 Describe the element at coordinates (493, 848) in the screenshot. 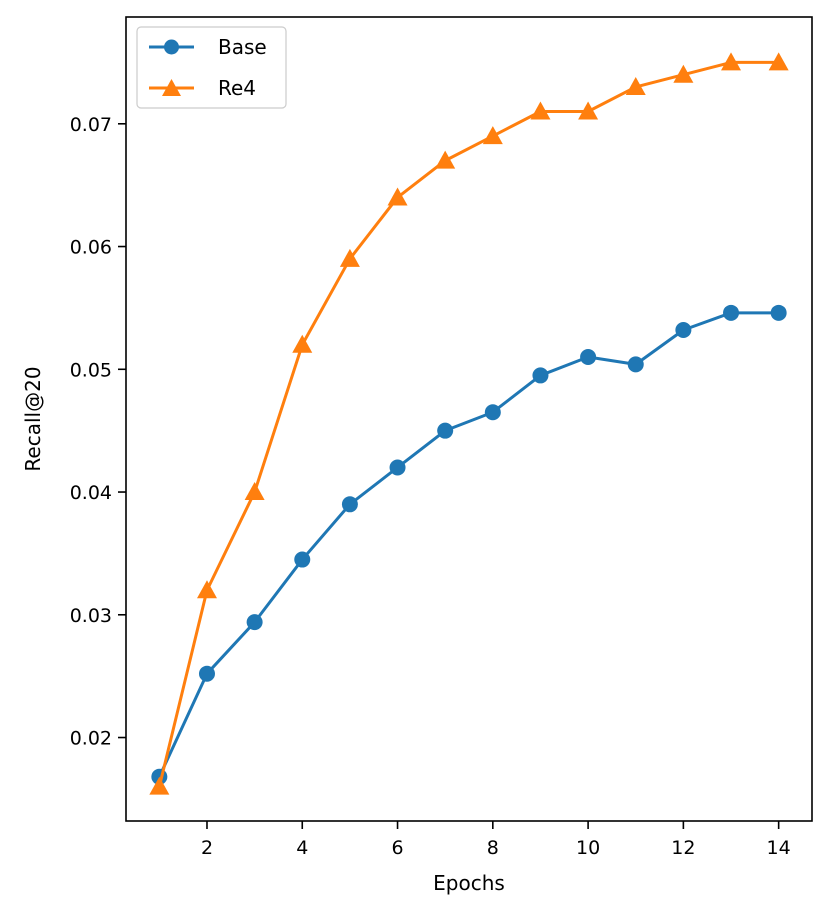

I see `x-tick-label: 8` at that location.